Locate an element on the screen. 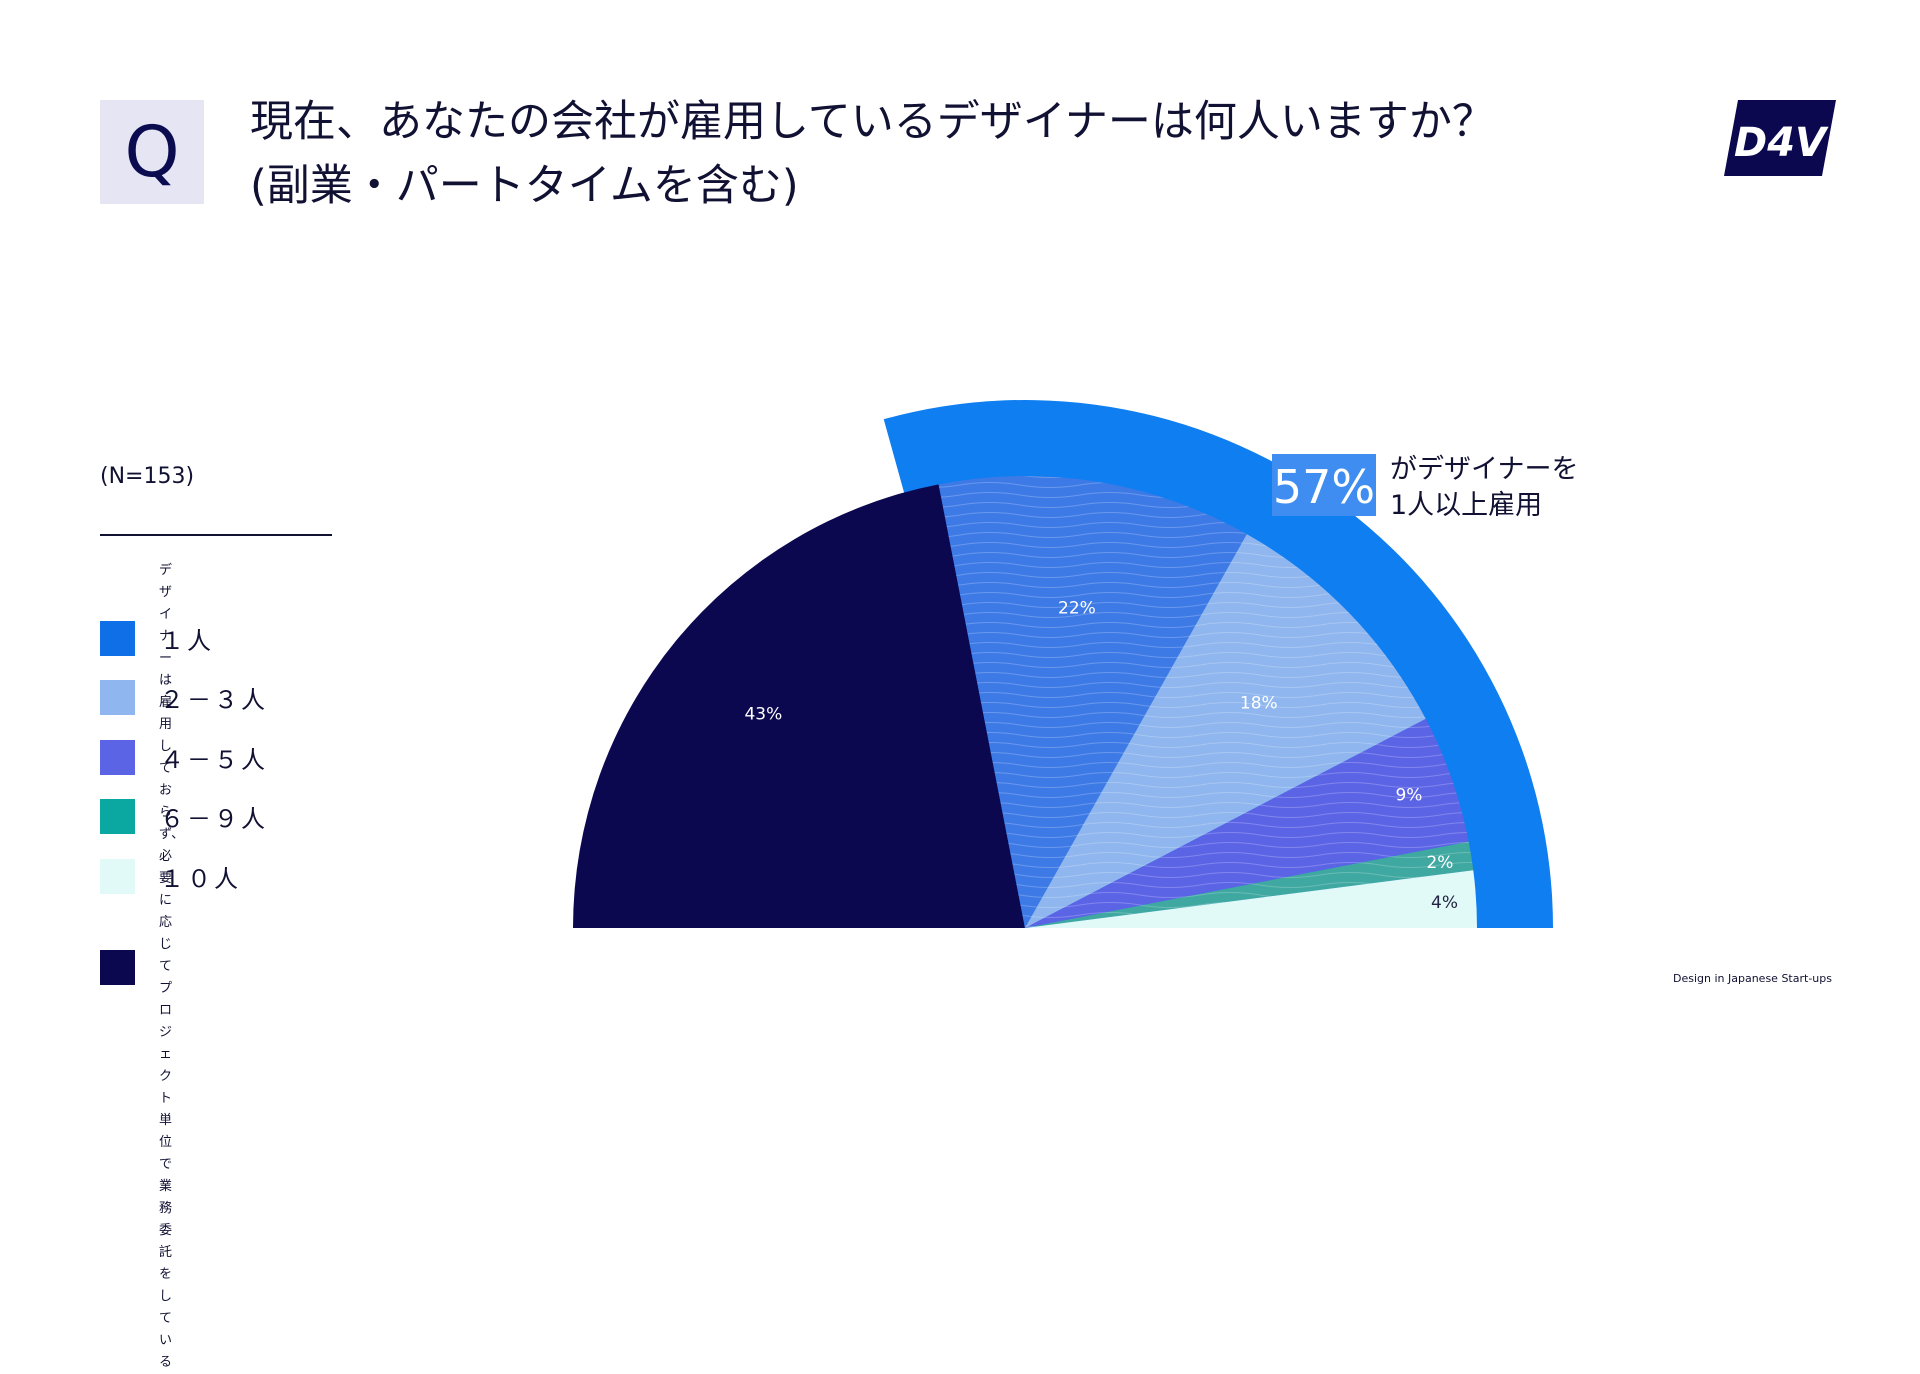  legend-label: ４－５人 is located at coordinates (214, 760).